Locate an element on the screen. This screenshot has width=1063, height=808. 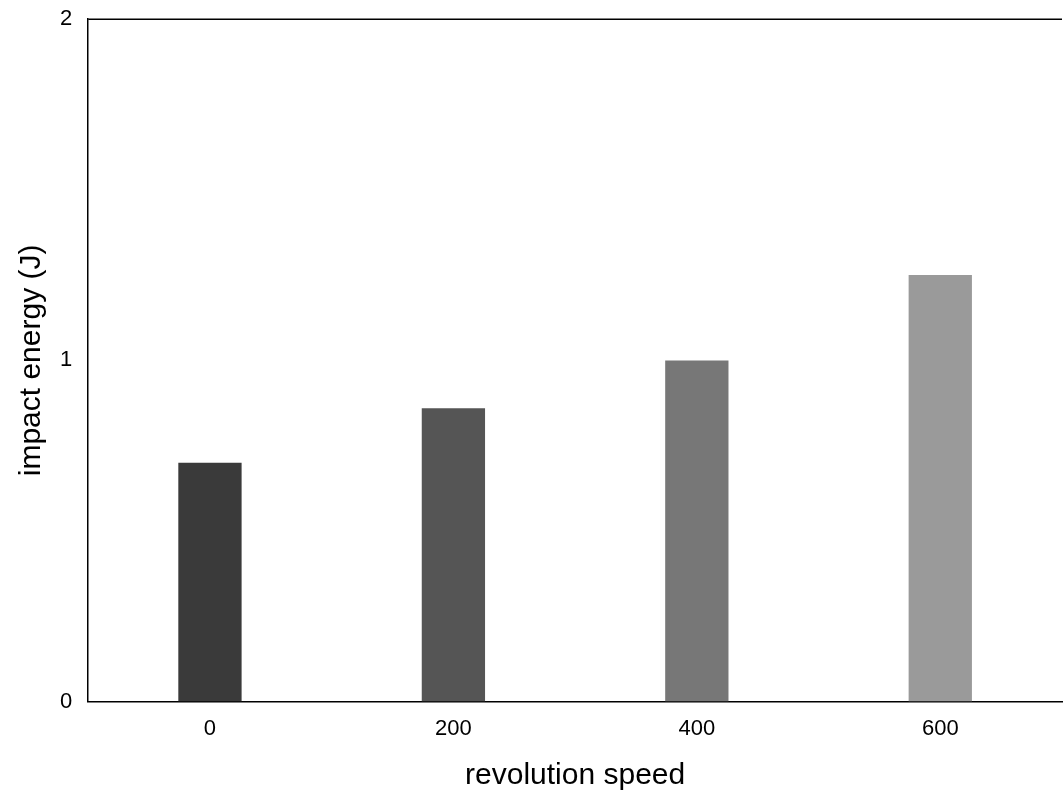
x-tick-label: 200 is located at coordinates (453, 727).